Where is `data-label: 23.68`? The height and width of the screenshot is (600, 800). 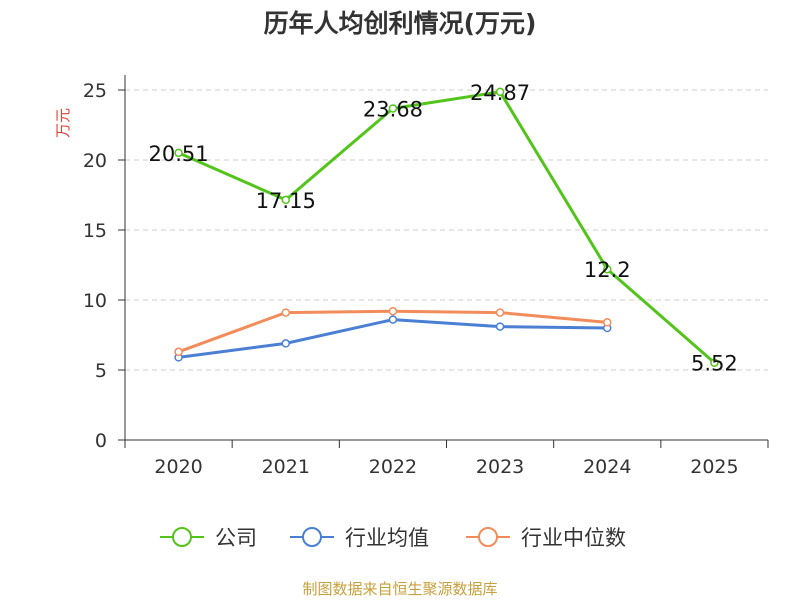
data-label: 23.68 is located at coordinates (393, 109).